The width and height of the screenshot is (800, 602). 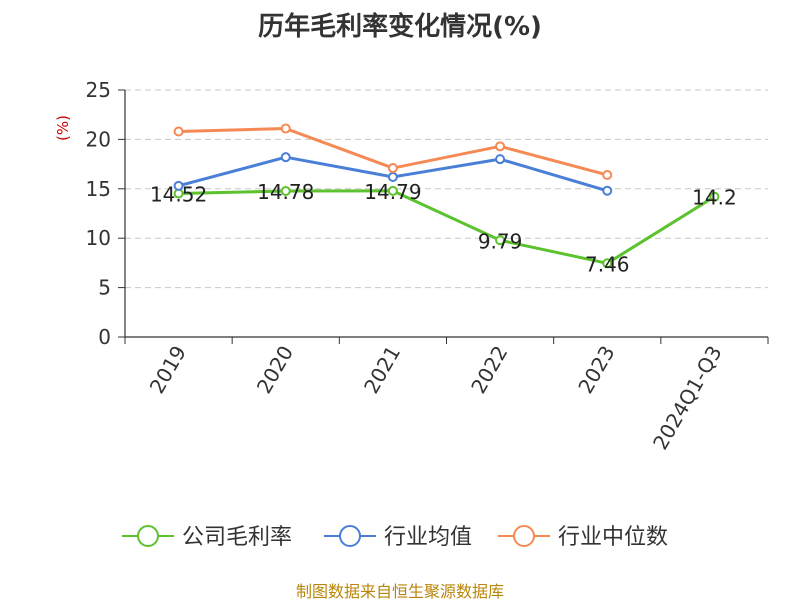 I want to click on x-tick-label: 2021, so click(x=382, y=370).